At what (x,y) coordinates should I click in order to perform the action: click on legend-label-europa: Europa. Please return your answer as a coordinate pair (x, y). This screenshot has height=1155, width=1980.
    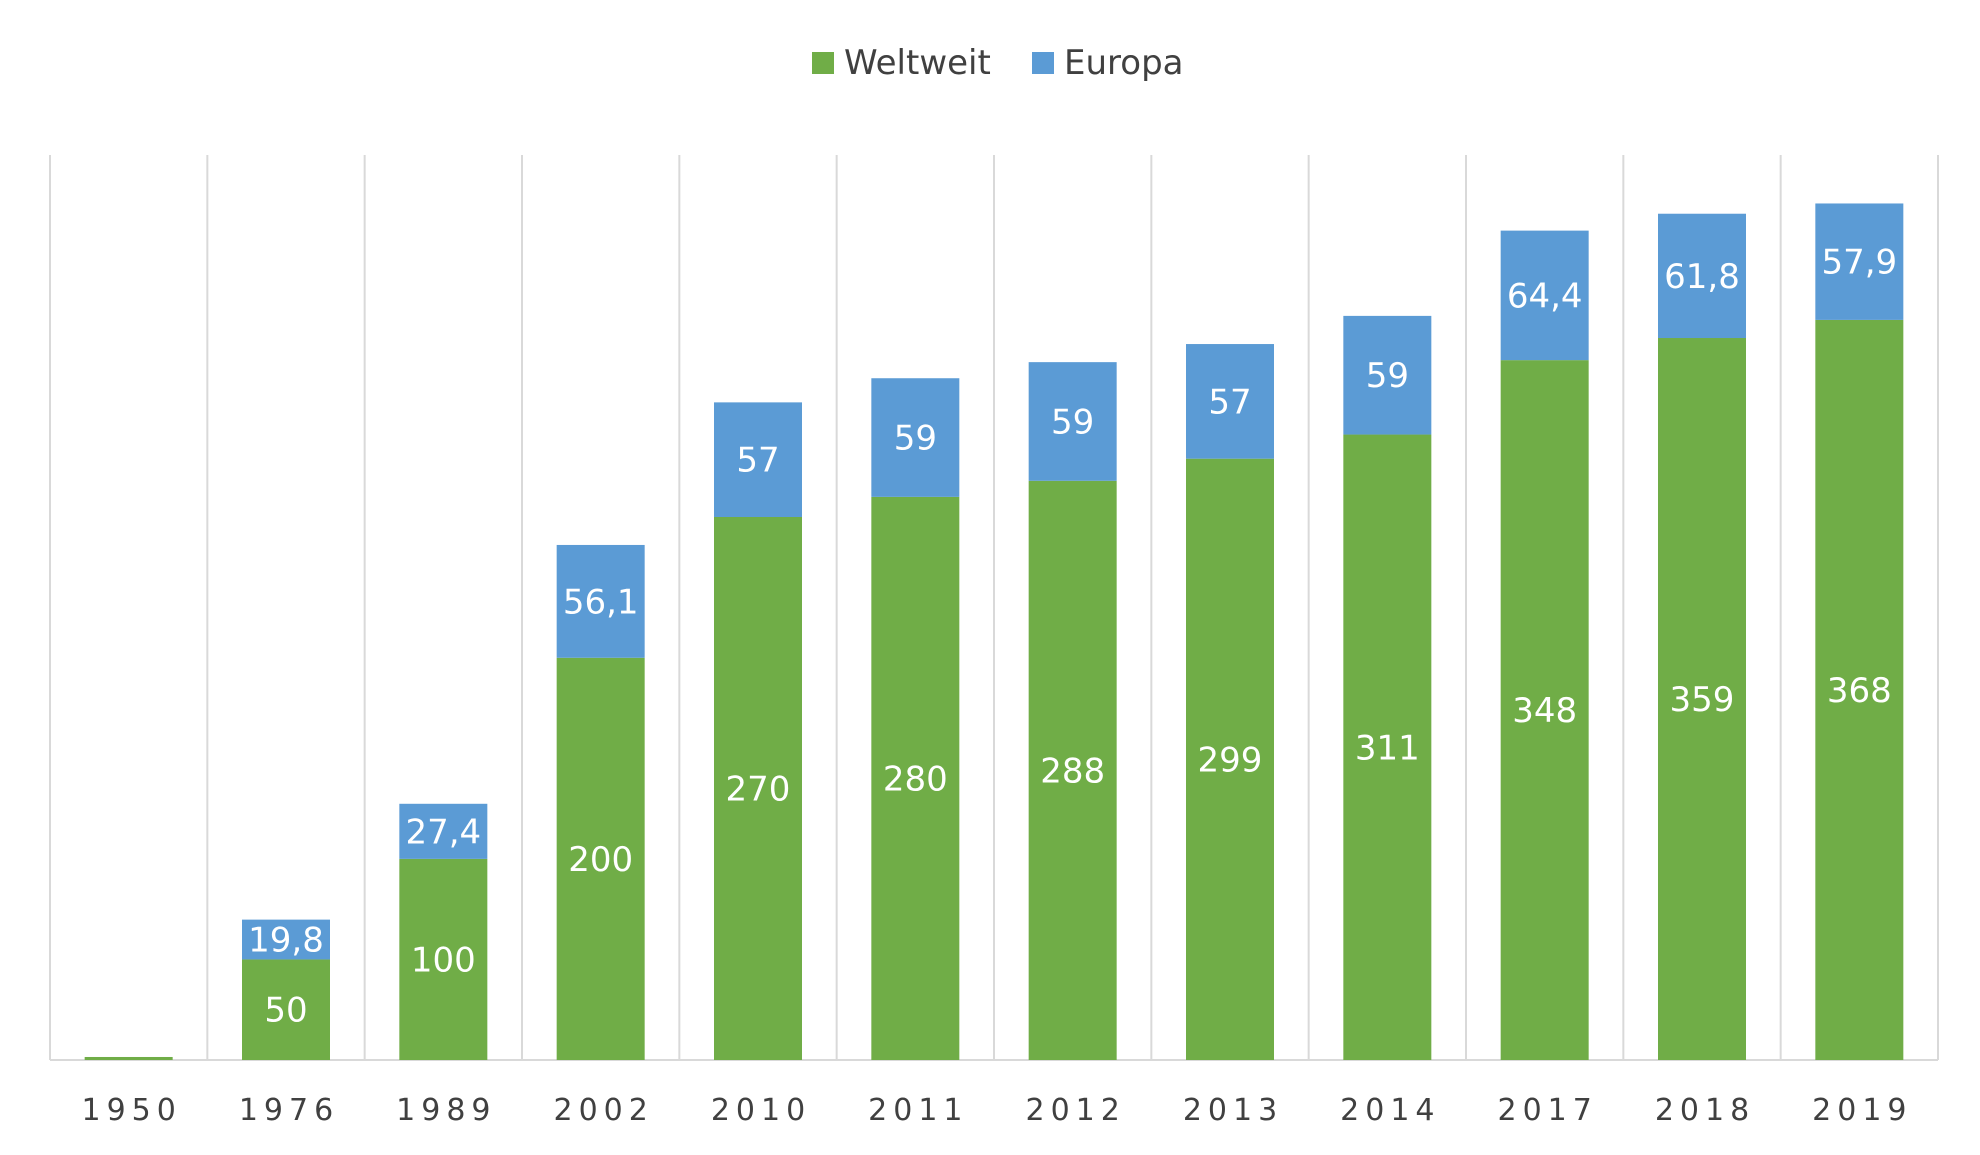
    Looking at the image, I should click on (1123, 63).